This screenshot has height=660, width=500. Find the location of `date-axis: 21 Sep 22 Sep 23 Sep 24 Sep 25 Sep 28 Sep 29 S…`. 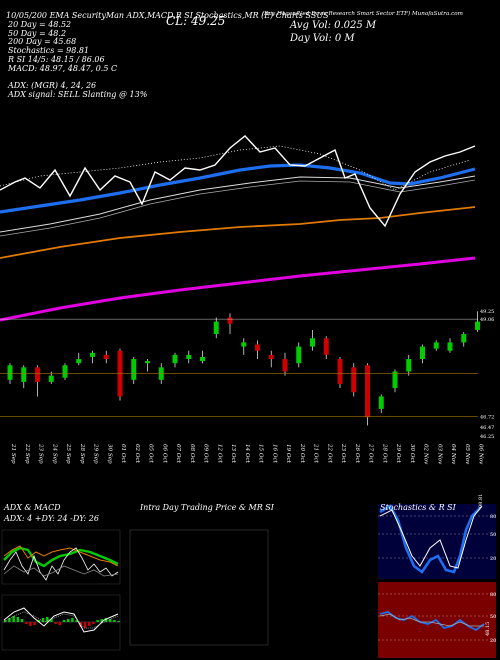

date-axis: 21 Sep 22 Sep 23 Sep 24 Sep 25 Sep 28 Sep 29 S… is located at coordinates (247, 454).